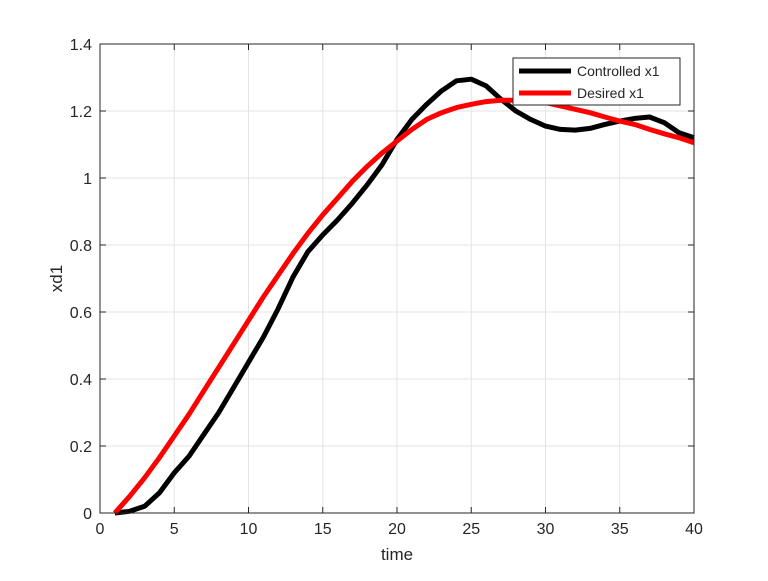  Describe the element at coordinates (471, 529) in the screenshot. I see `x-tick-label: 25` at that location.